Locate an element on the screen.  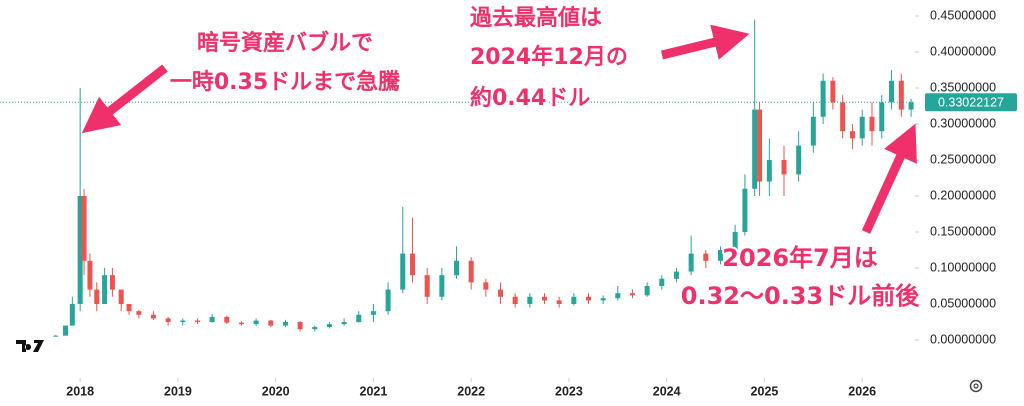
annotation-text: 2026年7月は is located at coordinates (800, 258).